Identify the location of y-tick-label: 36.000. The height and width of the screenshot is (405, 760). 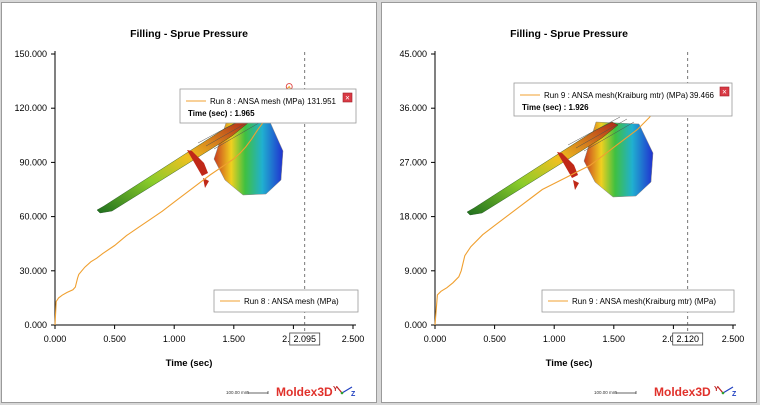
(413, 108).